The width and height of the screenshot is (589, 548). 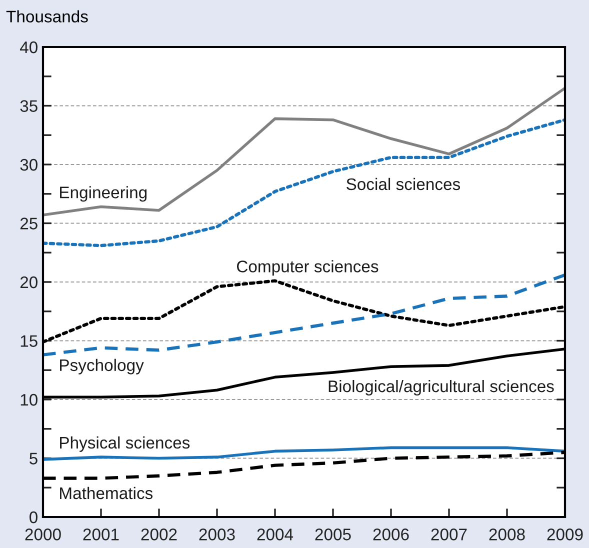 I want to click on x-tick-label: 2005, so click(x=333, y=534).